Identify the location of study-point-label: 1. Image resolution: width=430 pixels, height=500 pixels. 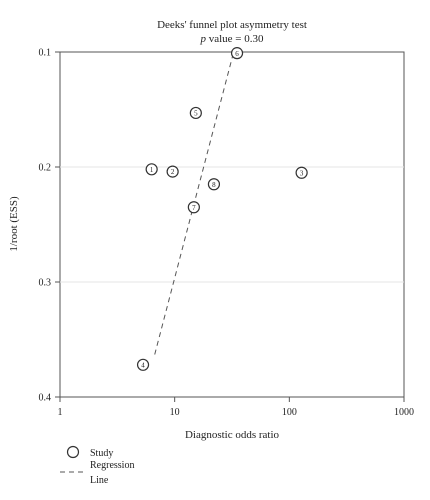
(152, 170).